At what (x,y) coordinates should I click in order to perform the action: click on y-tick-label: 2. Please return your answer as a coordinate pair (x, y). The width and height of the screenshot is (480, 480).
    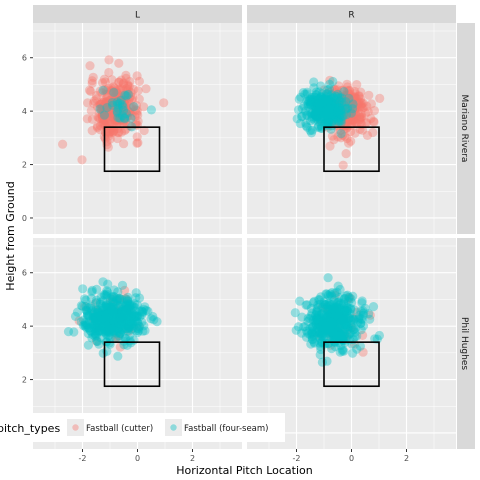
    Looking at the image, I should click on (24, 165).